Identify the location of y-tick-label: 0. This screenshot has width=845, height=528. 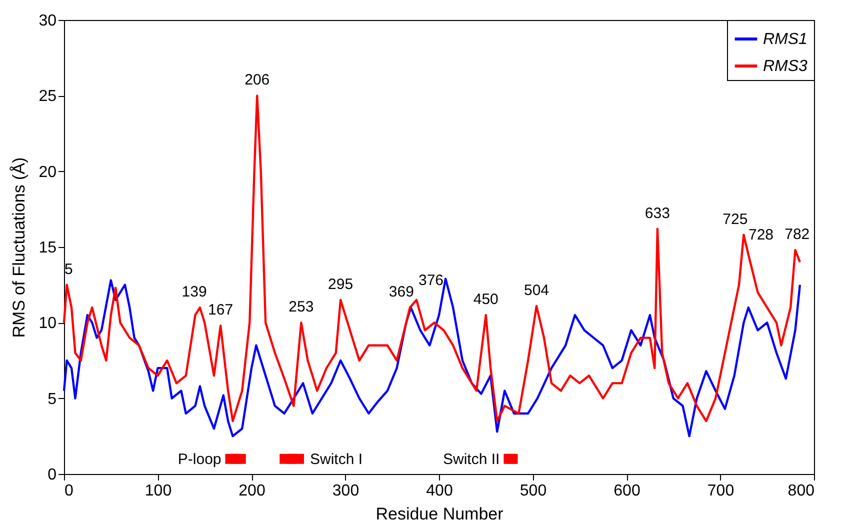
(52, 475).